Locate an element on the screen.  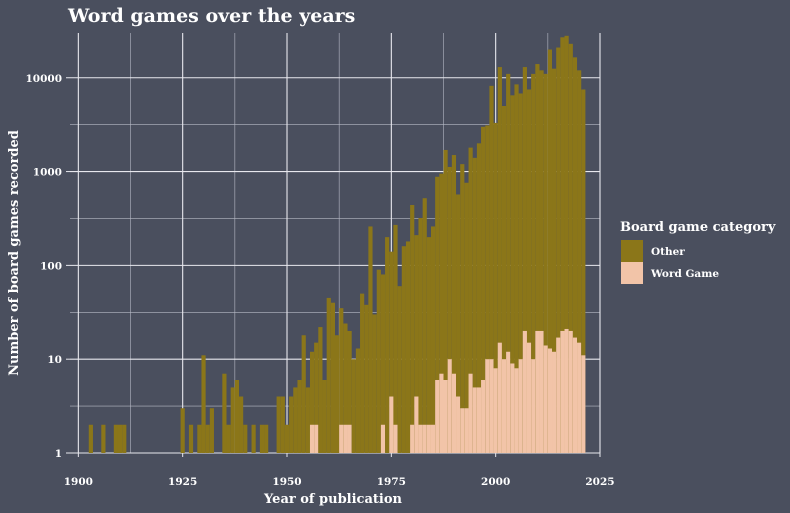
x-tick-label: 1900 is located at coordinates (78, 482).